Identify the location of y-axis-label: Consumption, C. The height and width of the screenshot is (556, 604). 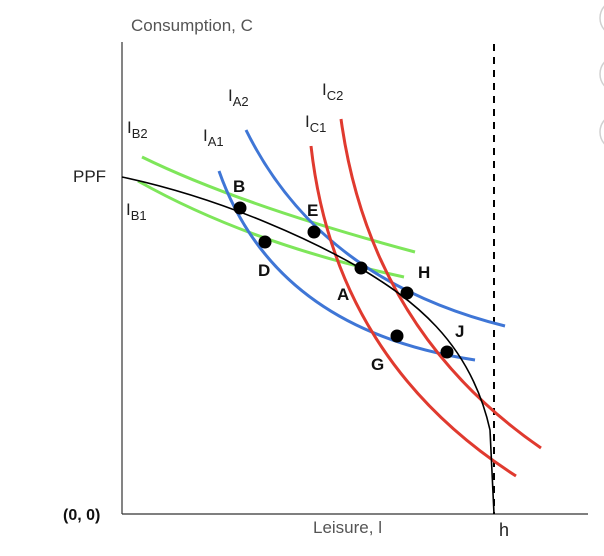
(192, 25).